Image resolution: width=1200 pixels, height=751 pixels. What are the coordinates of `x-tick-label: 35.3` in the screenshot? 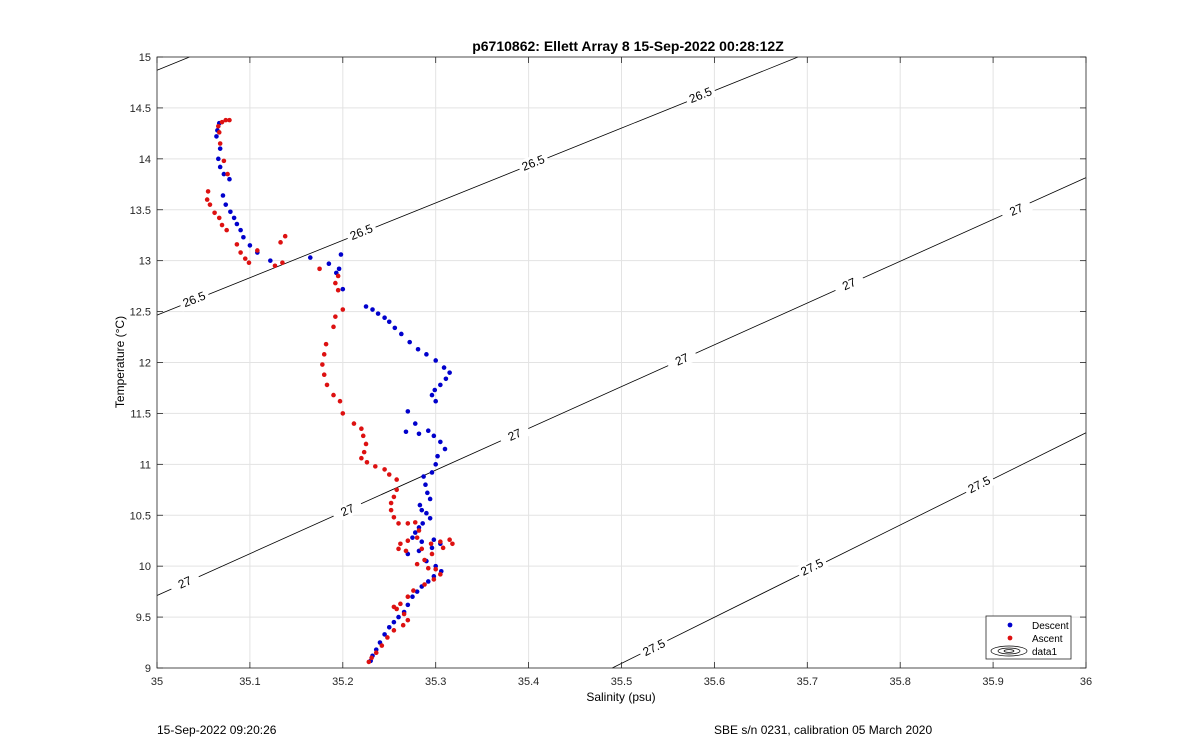 It's located at (435, 682).